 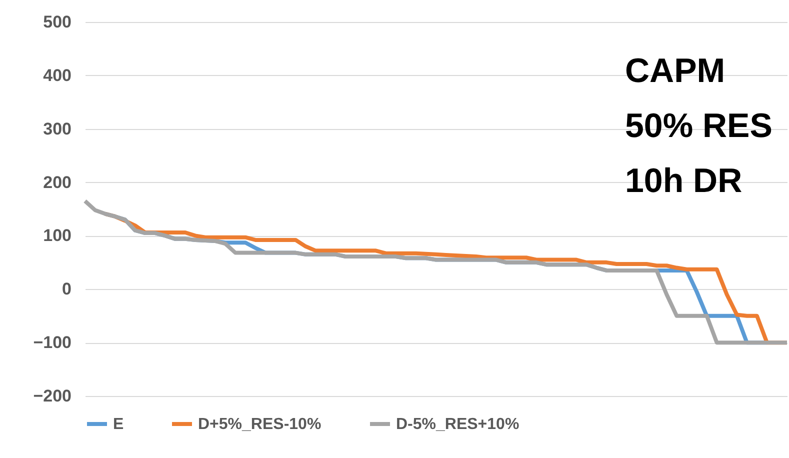 What do you see at coordinates (57, 236) in the screenshot?
I see `y-tick-label: 100` at bounding box center [57, 236].